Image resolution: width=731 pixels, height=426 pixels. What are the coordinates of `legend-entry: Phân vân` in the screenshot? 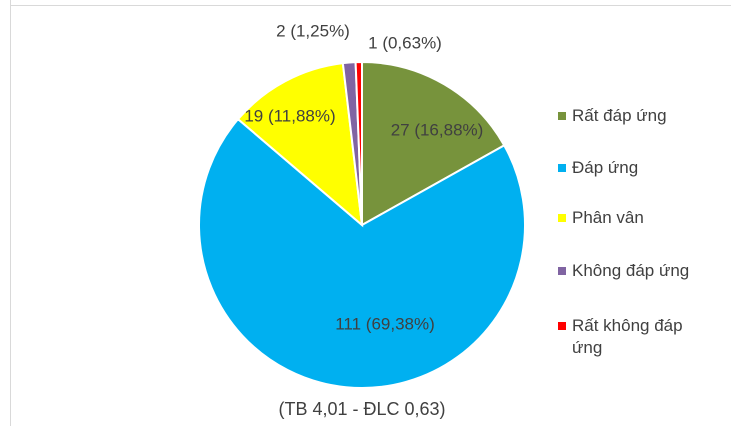 It's located at (640, 218).